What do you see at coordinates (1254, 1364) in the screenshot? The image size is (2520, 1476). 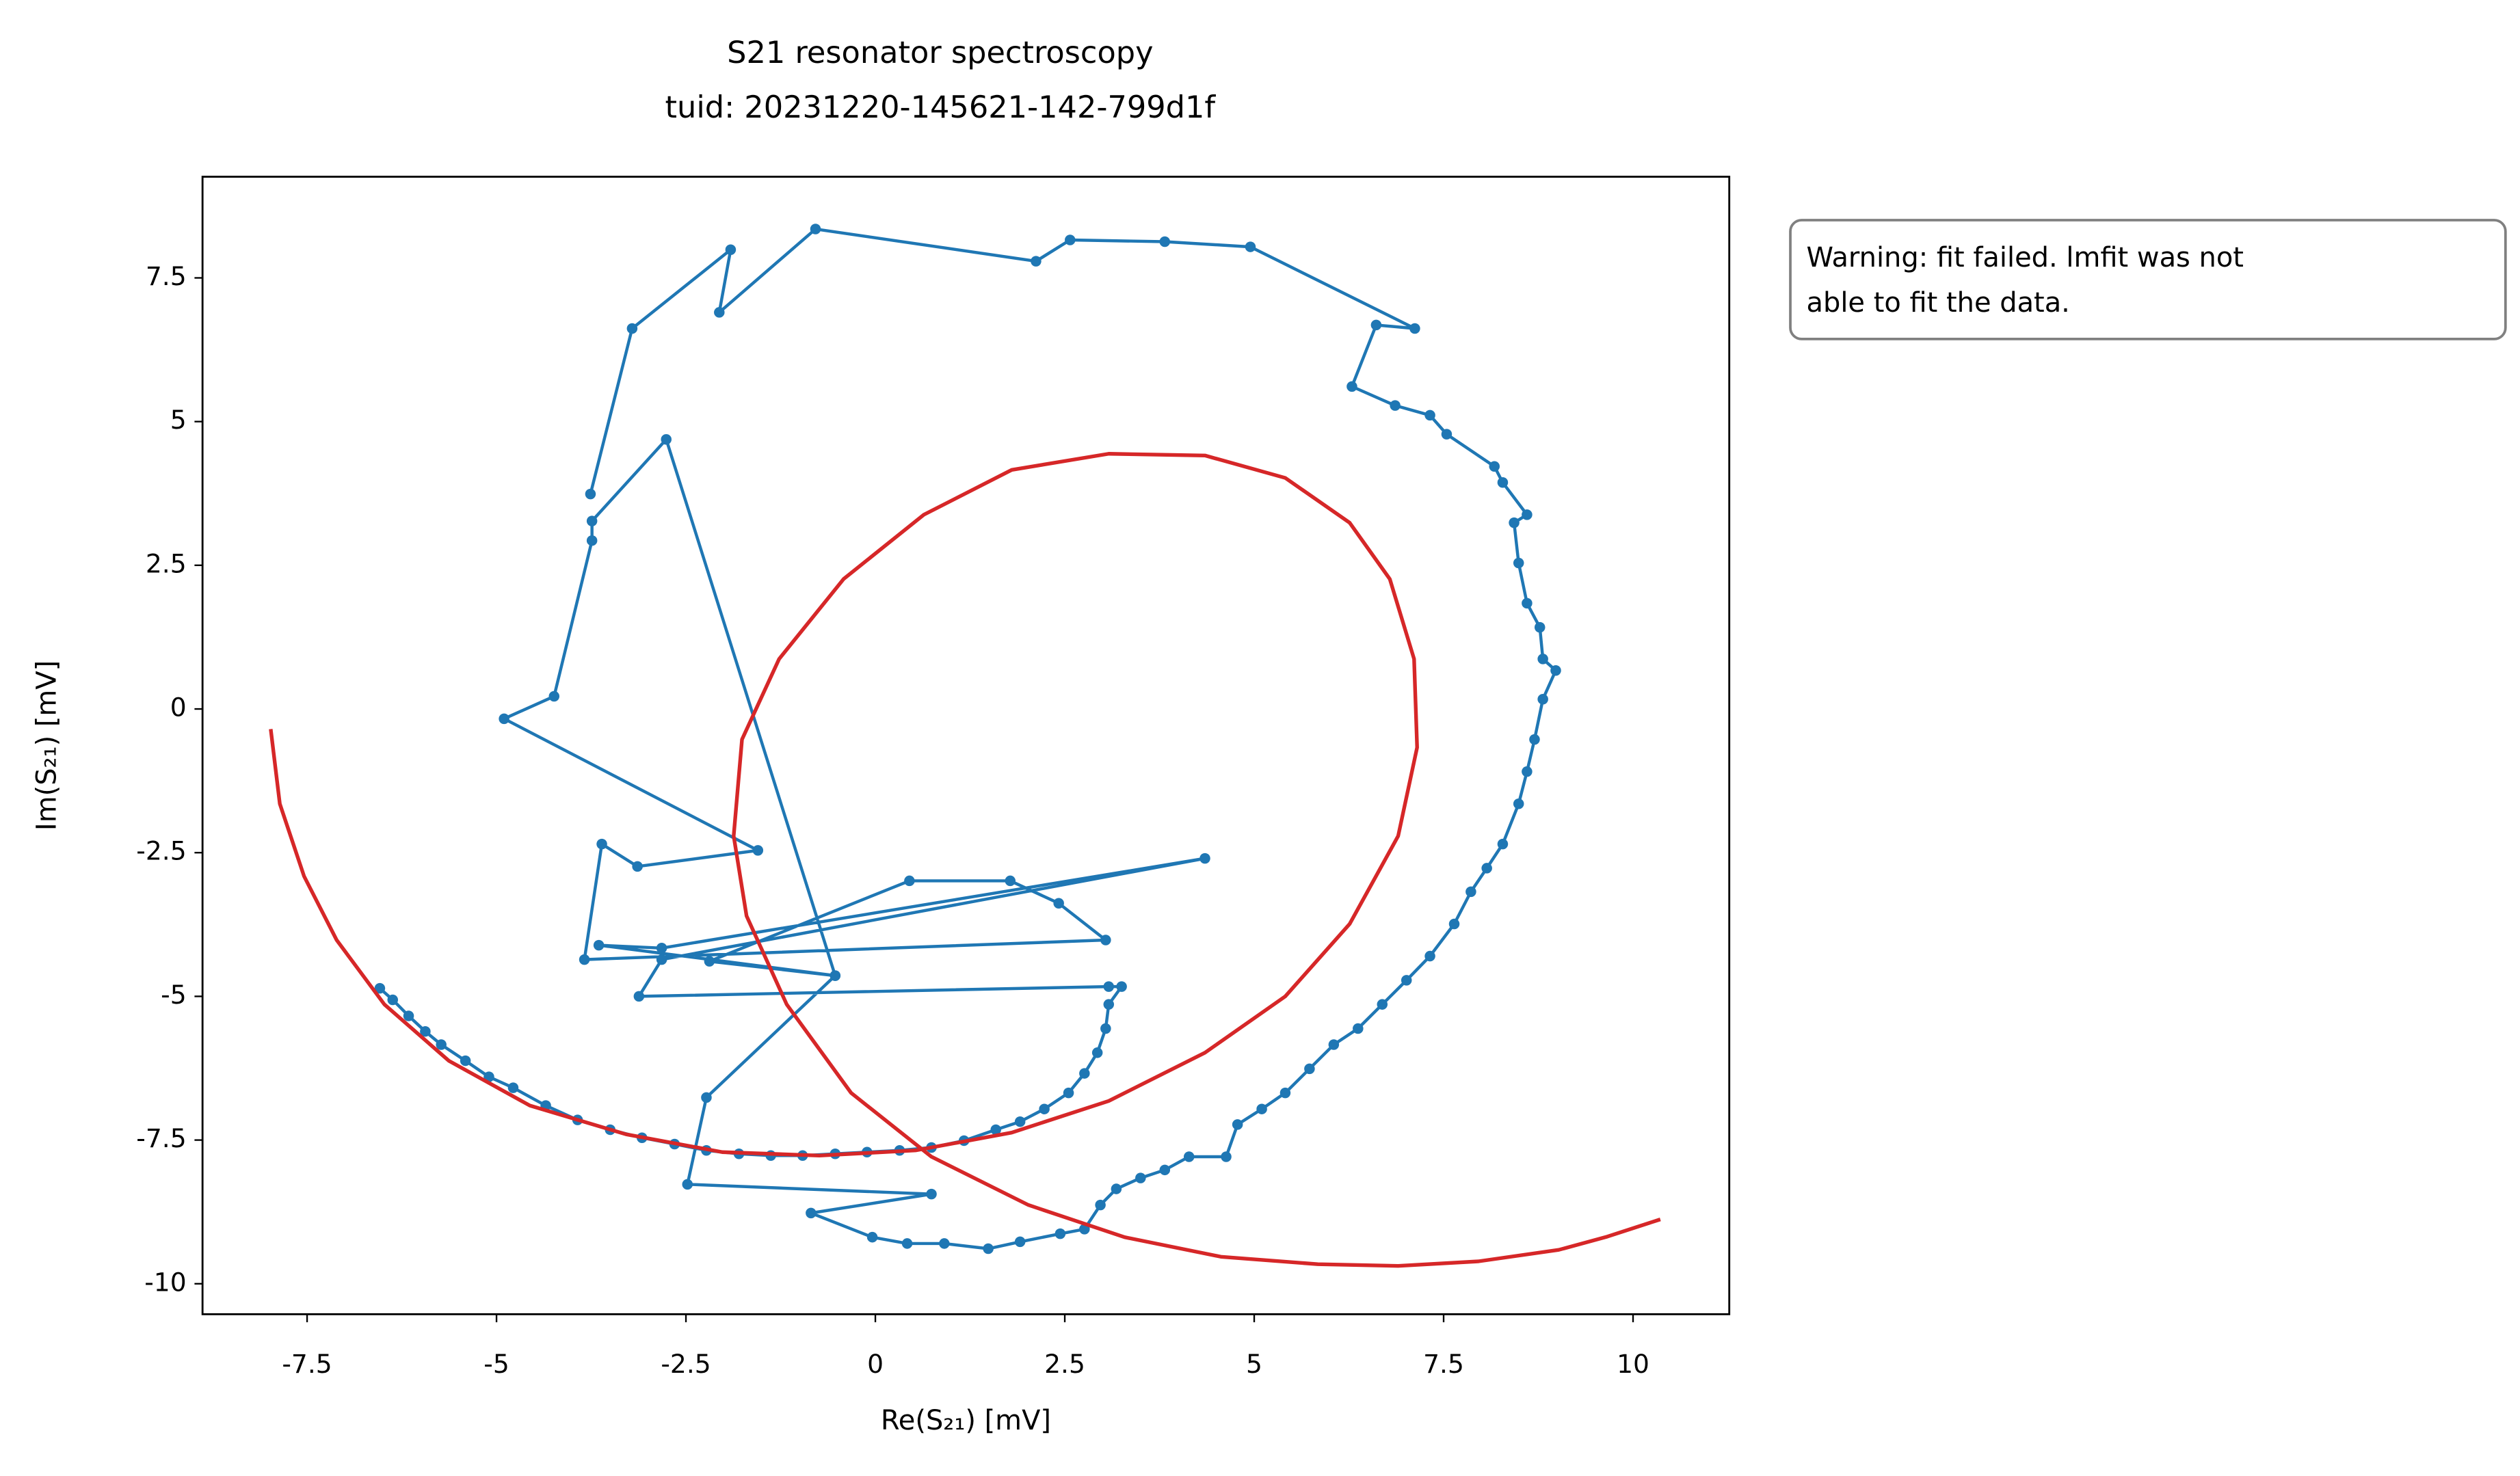 I see `x-tick-label: 5` at bounding box center [1254, 1364].